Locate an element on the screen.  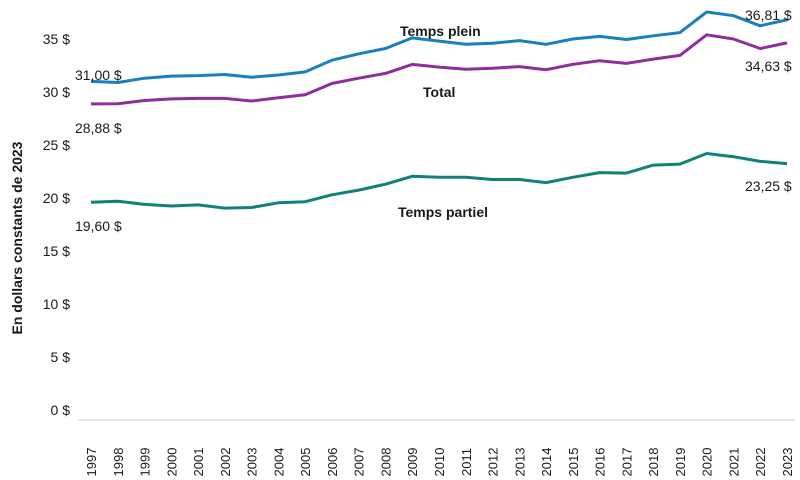
x-tick-label: 2008 is located at coordinates (385, 462).